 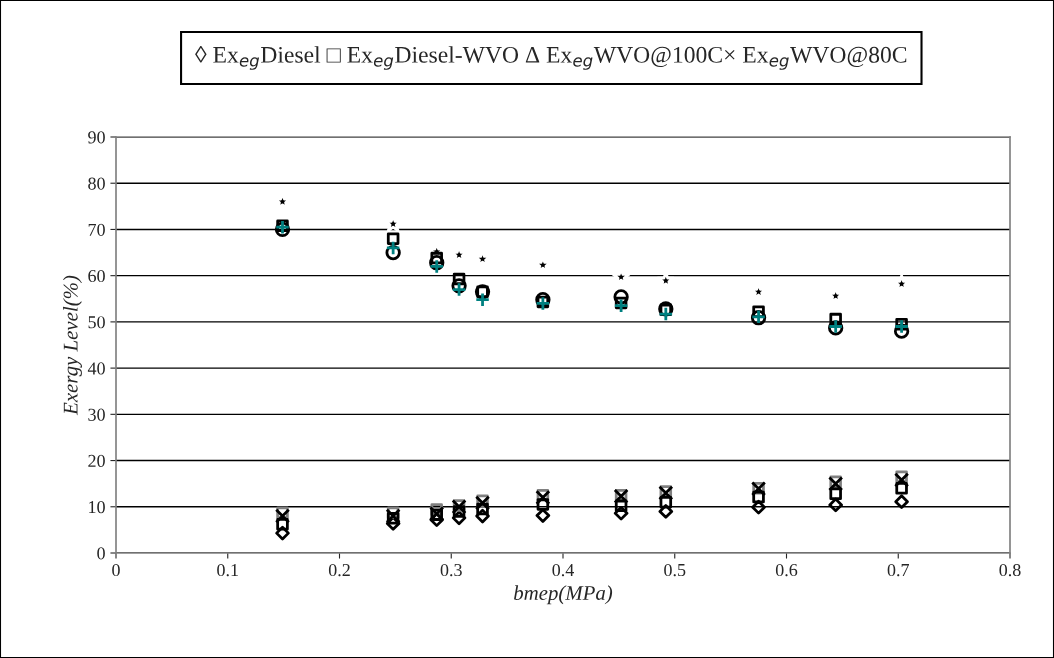 I want to click on text: ◊ Ex$_{eg}$Diesel □ Ex$_{eg}$Diesel-WVO Δ Ex$_{eg}$WVO@100C× Ex$_{eg}$WVO@80C, so click(x=551, y=57).